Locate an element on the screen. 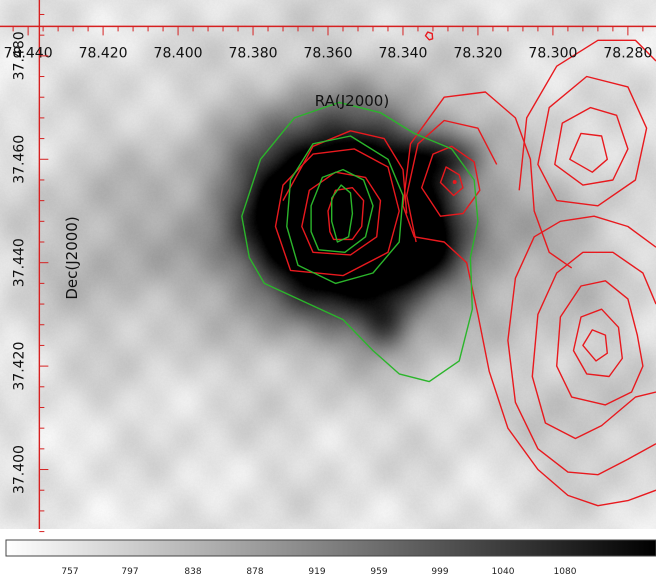 This screenshot has height=583, width=656. colorbar-tick-label: 1040 is located at coordinates (503, 572).